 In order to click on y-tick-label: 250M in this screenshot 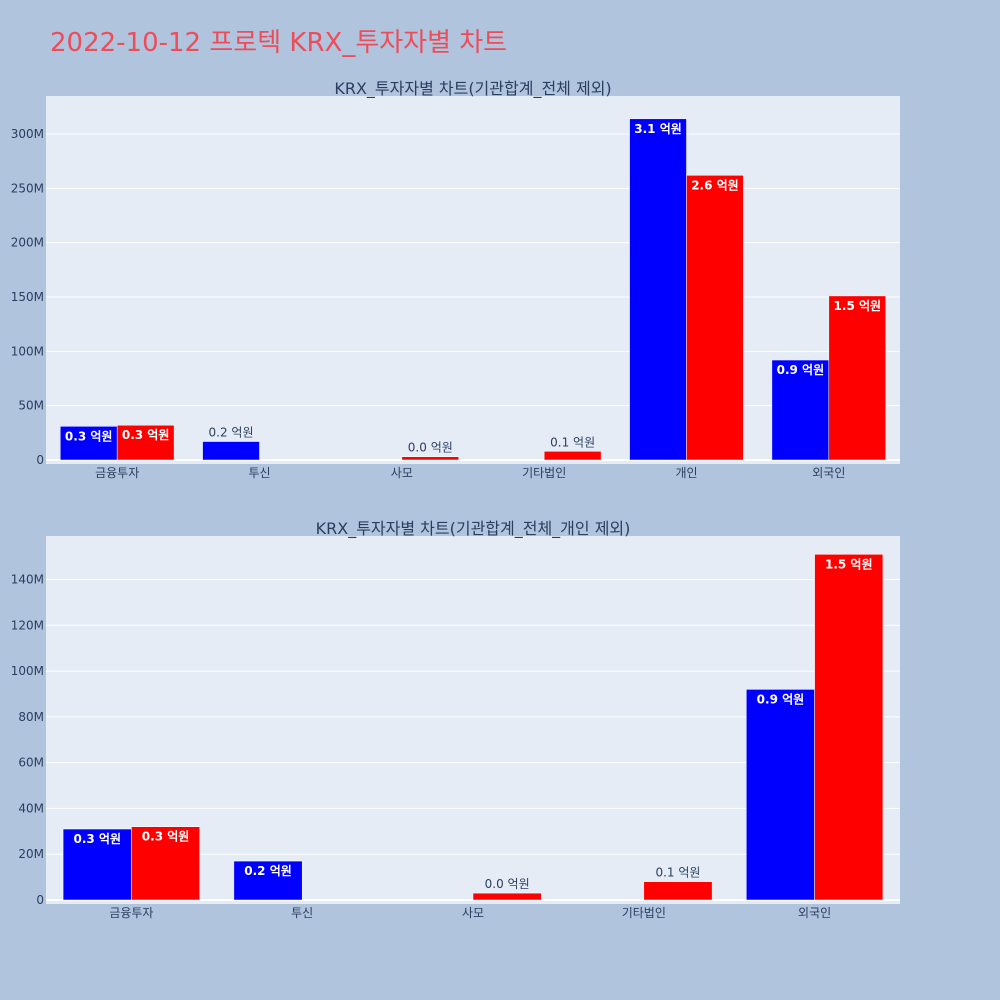, I will do `click(27, 188)`.